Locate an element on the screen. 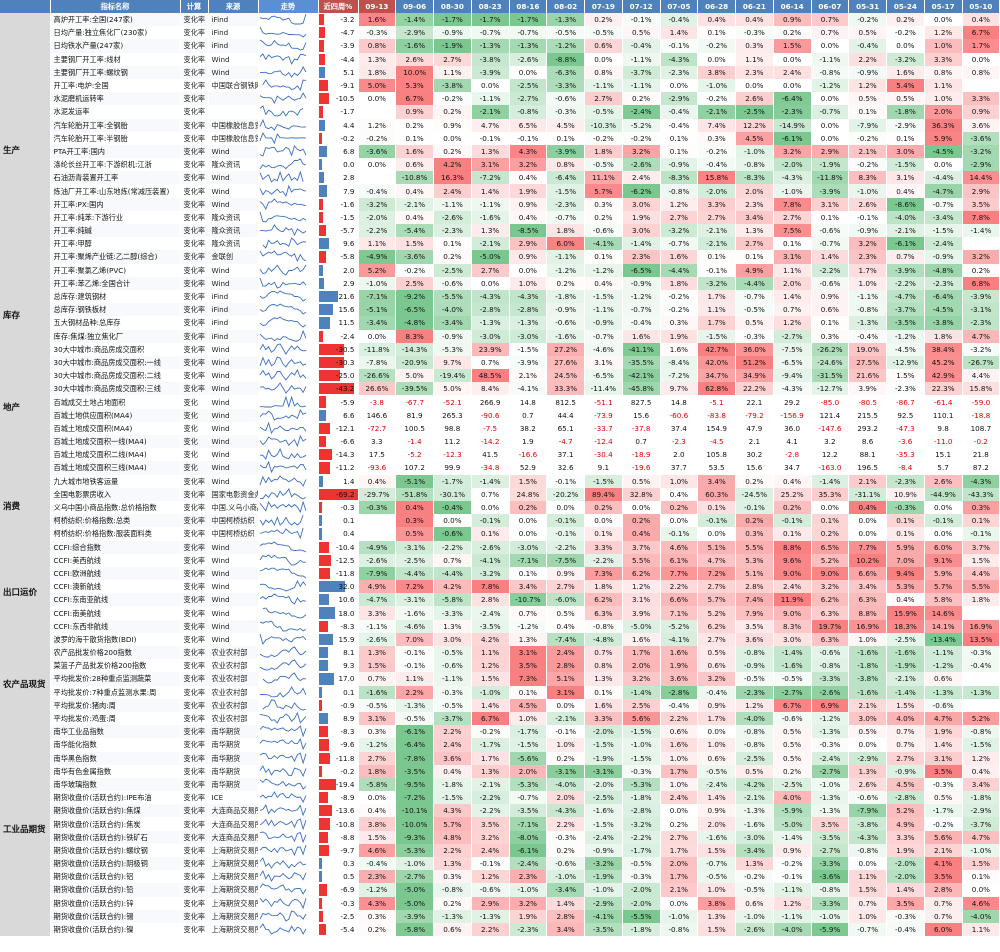 The height and width of the screenshot is (952, 1000). weekly-value: -8.0% is located at coordinates (528, 837).